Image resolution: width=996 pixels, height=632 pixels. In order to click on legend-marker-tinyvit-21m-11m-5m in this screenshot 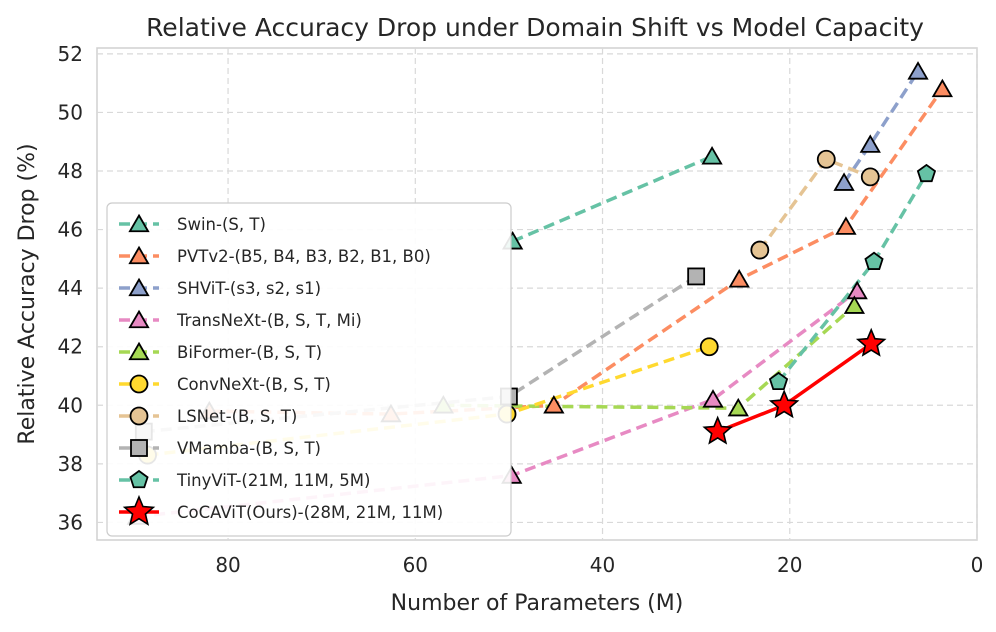, I will do `click(139, 479)`.